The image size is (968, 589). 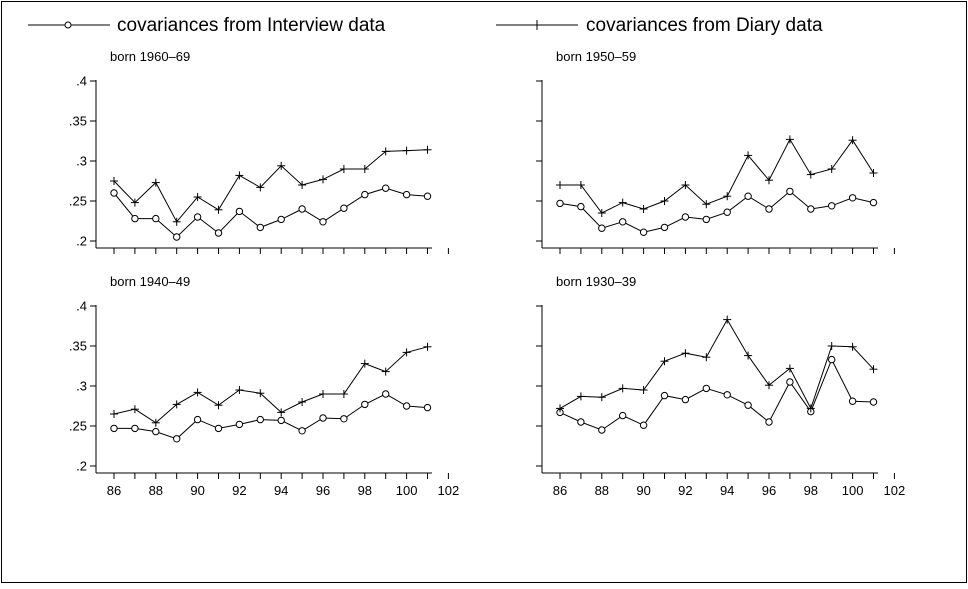 What do you see at coordinates (449, 490) in the screenshot?
I see `x-tick-label-1940-49: 102` at bounding box center [449, 490].